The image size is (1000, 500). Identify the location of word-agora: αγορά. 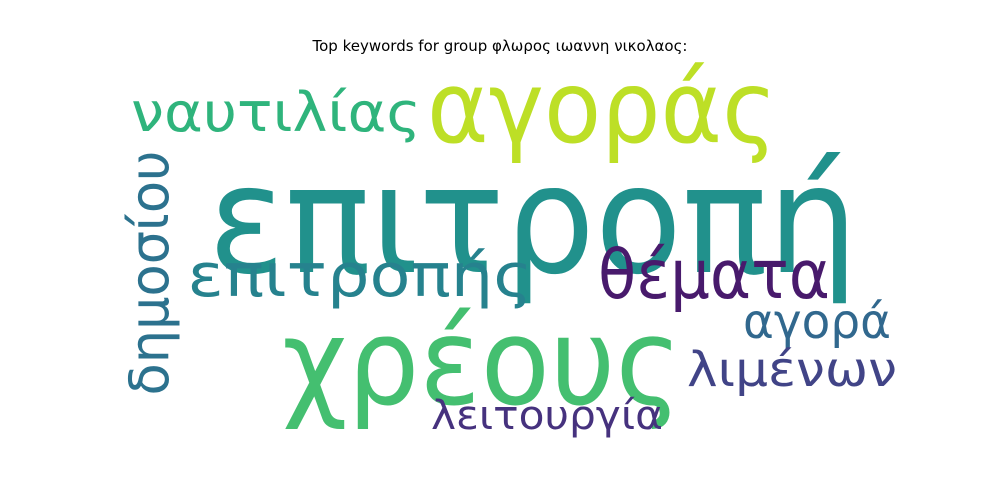
(817, 322).